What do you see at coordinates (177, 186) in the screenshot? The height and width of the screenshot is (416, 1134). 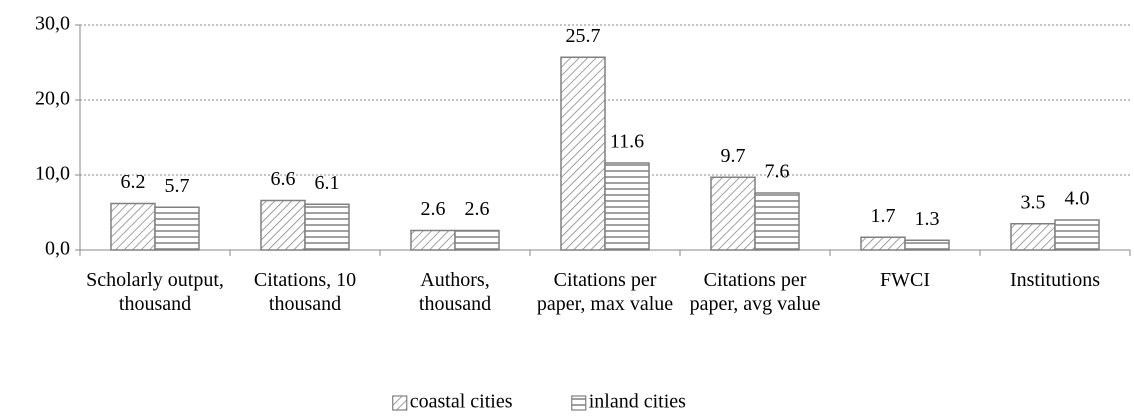 I see `data-label: 5.7` at bounding box center [177, 186].